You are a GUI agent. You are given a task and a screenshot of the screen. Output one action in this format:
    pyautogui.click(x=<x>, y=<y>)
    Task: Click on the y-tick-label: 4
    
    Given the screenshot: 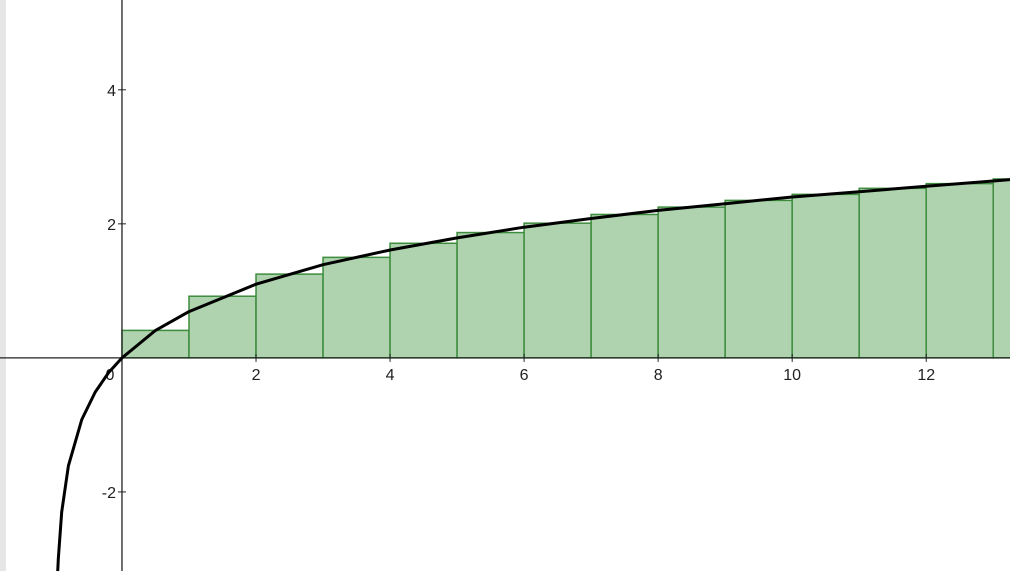 What is the action you would take?
    pyautogui.click(x=111, y=91)
    